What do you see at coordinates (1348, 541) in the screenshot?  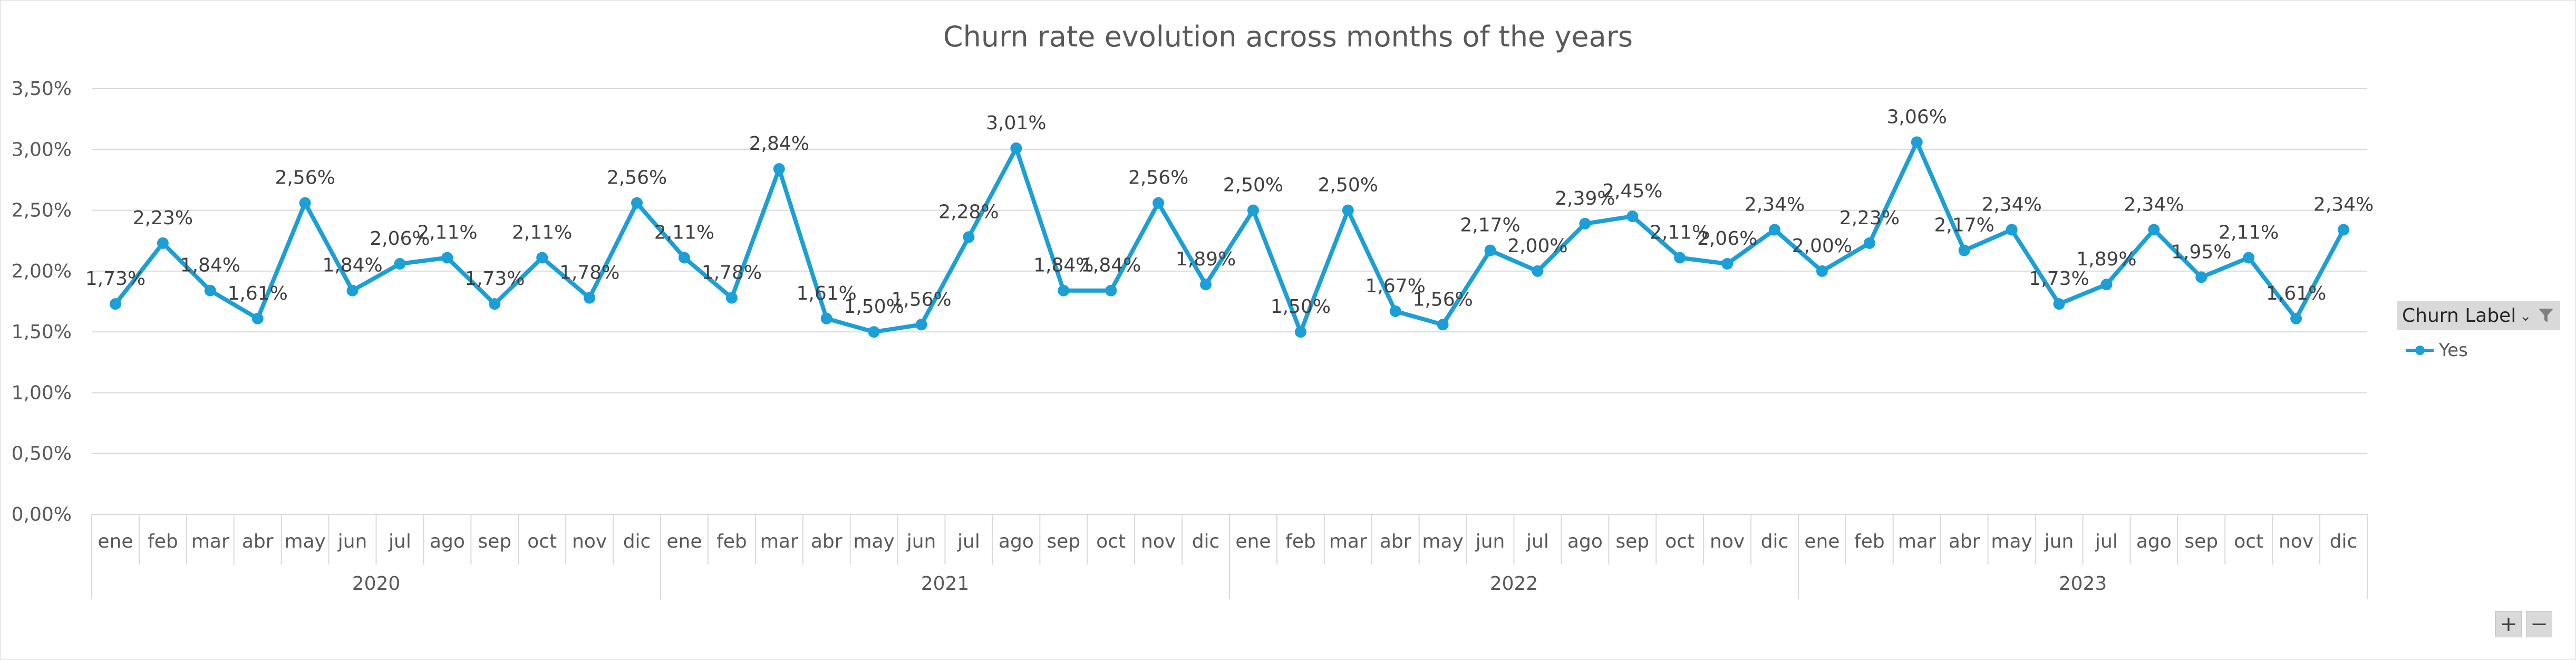 I see `x-tick-label-month: mar` at bounding box center [1348, 541].